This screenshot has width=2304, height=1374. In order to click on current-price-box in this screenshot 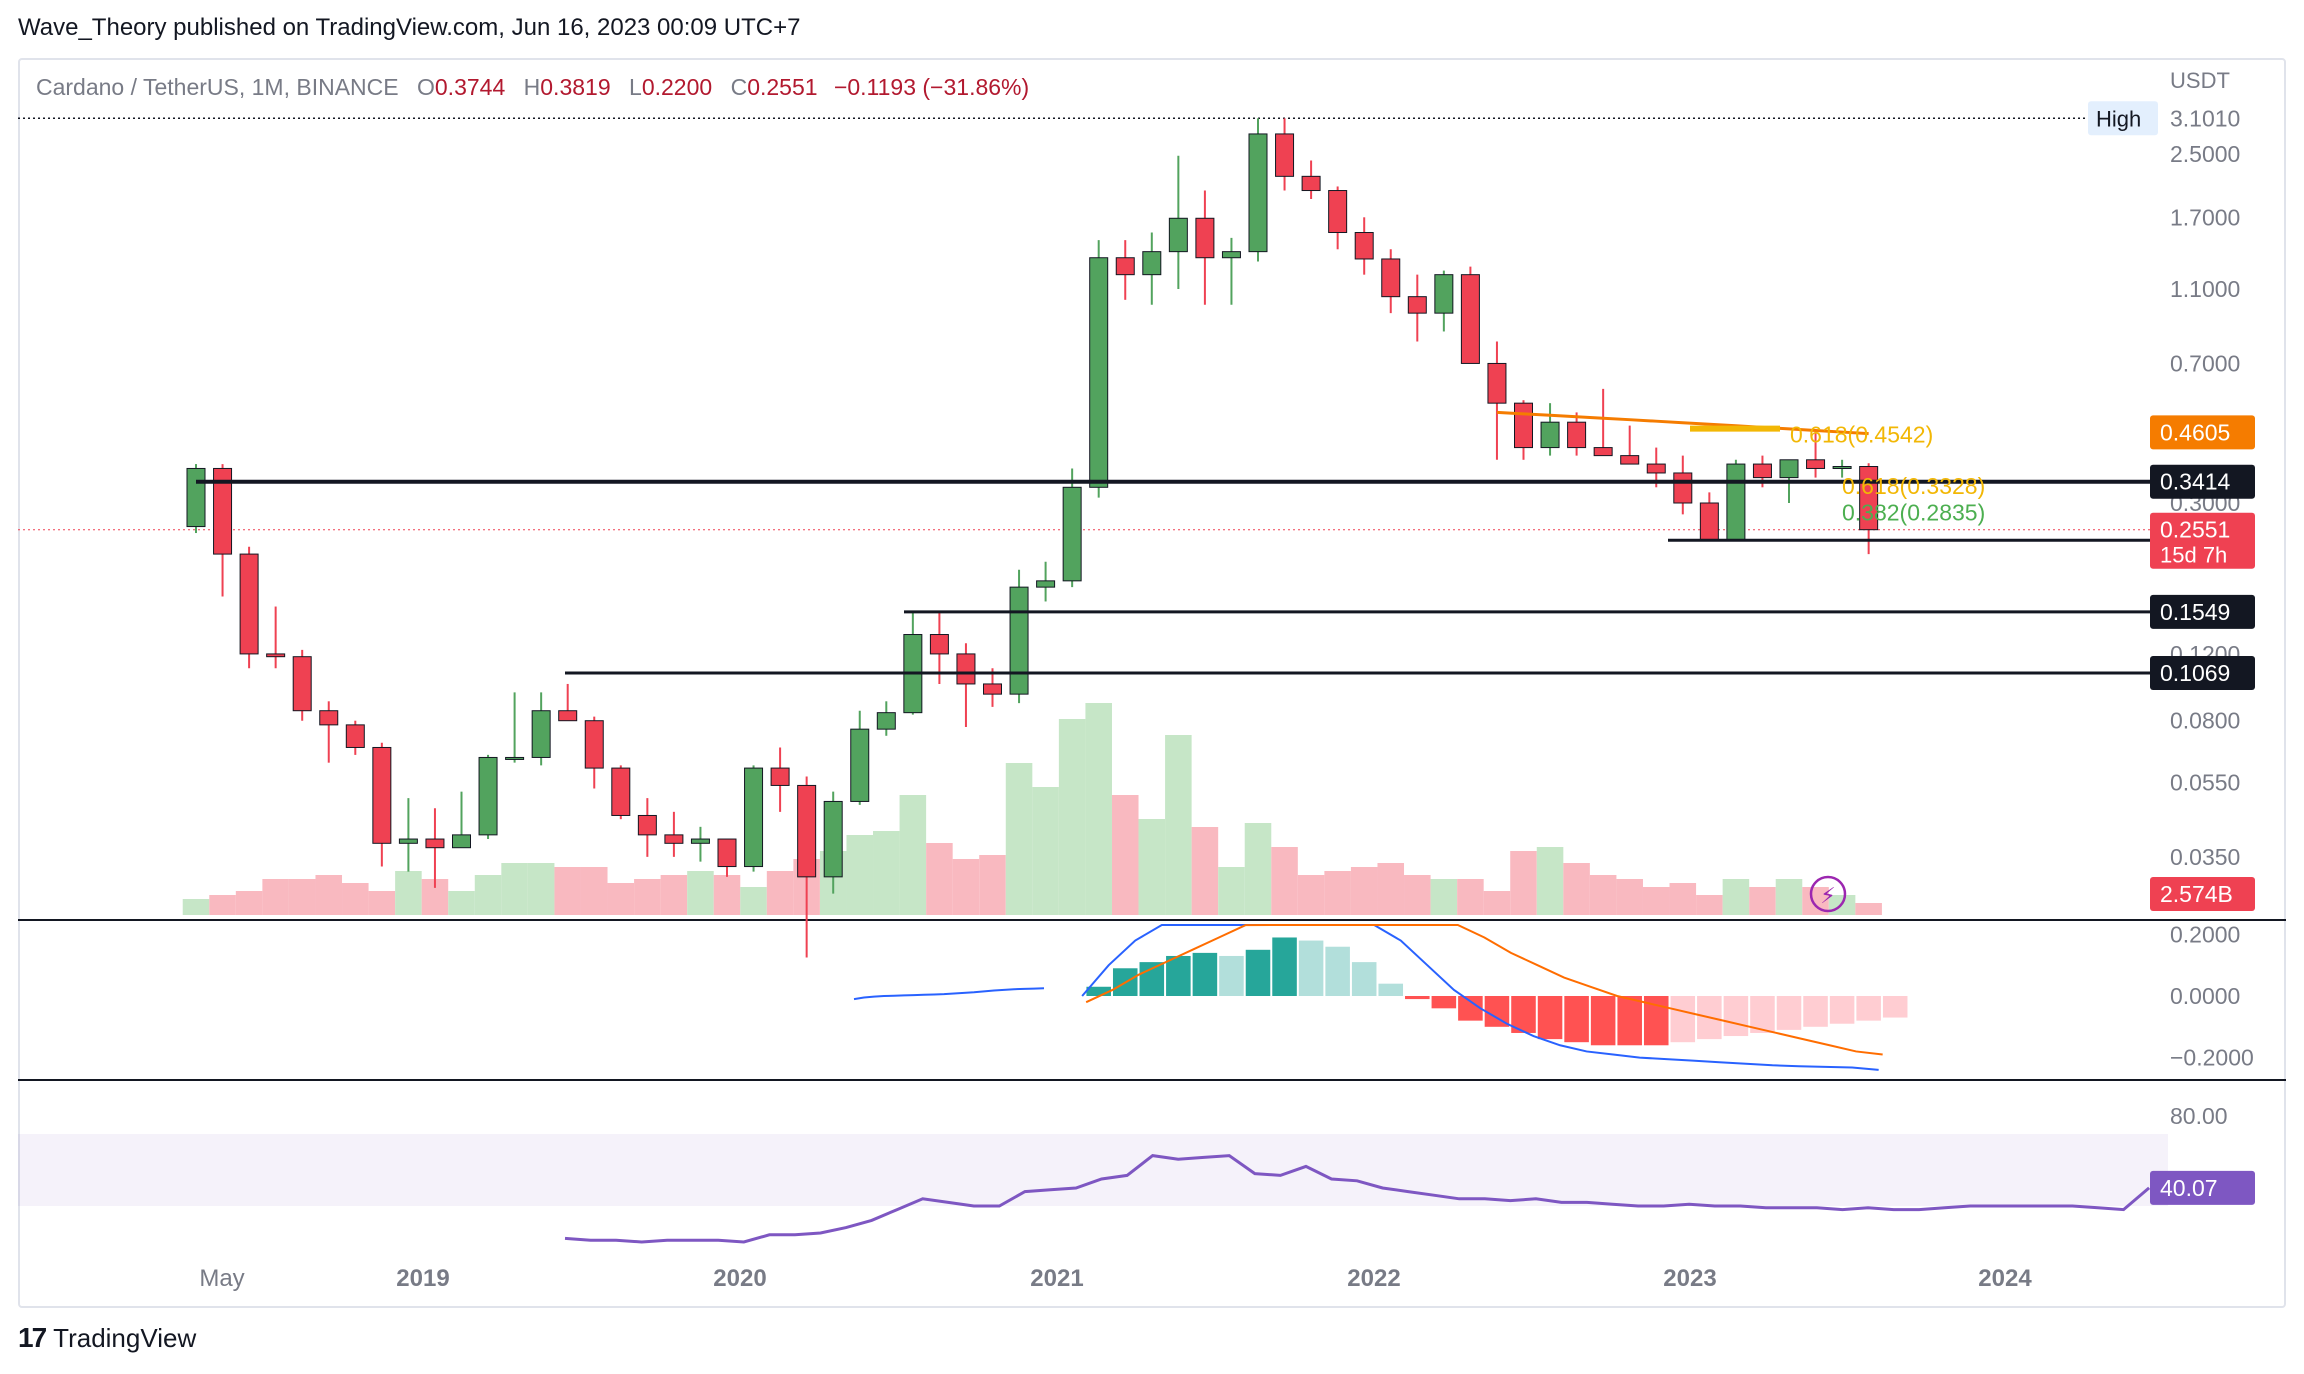, I will do `click(2202, 540)`.